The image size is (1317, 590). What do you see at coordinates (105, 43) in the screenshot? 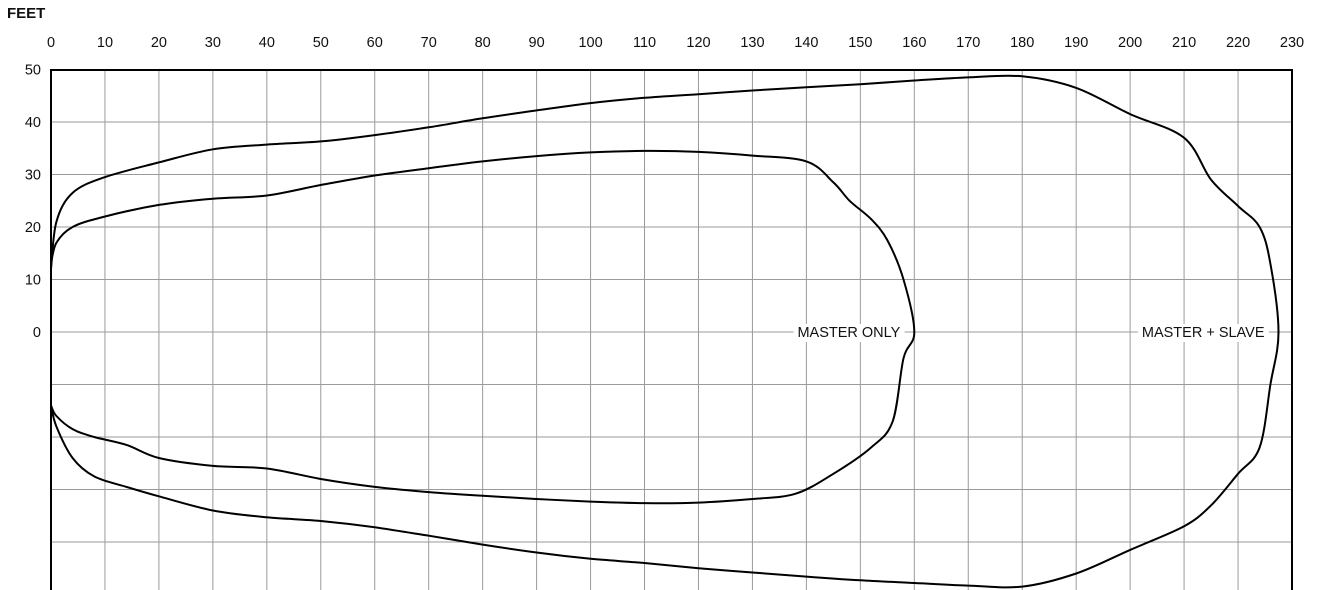
I see `x-tick-label: 10` at bounding box center [105, 43].